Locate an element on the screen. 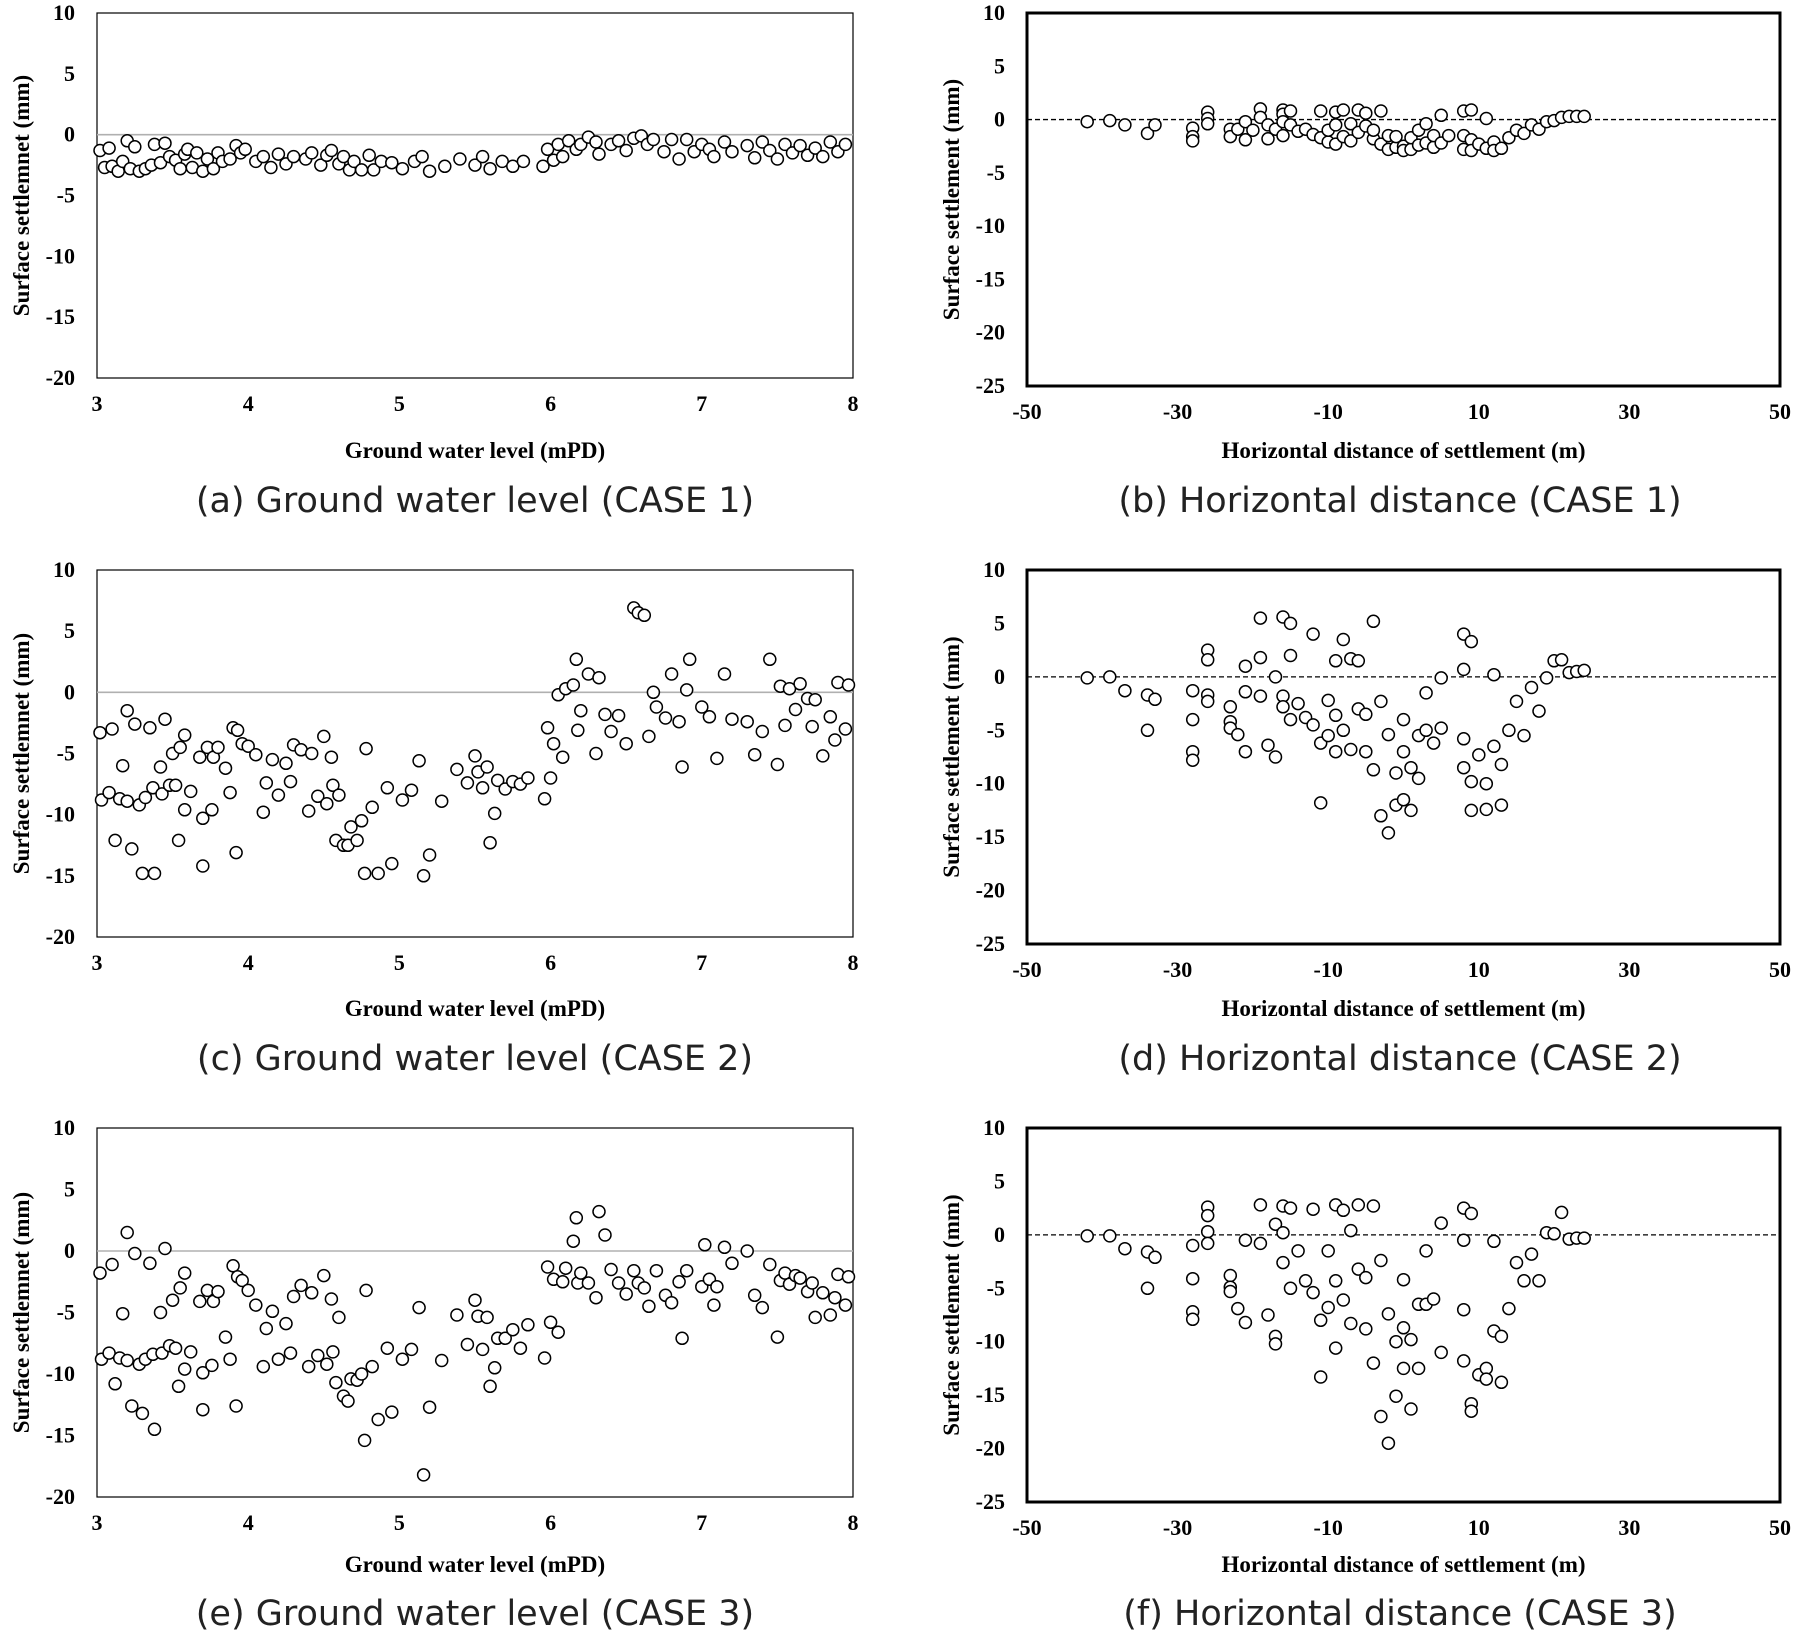 This screenshot has height=1647, width=1797. x-axis-label: Ground water level (mPD) is located at coordinates (475, 1008).